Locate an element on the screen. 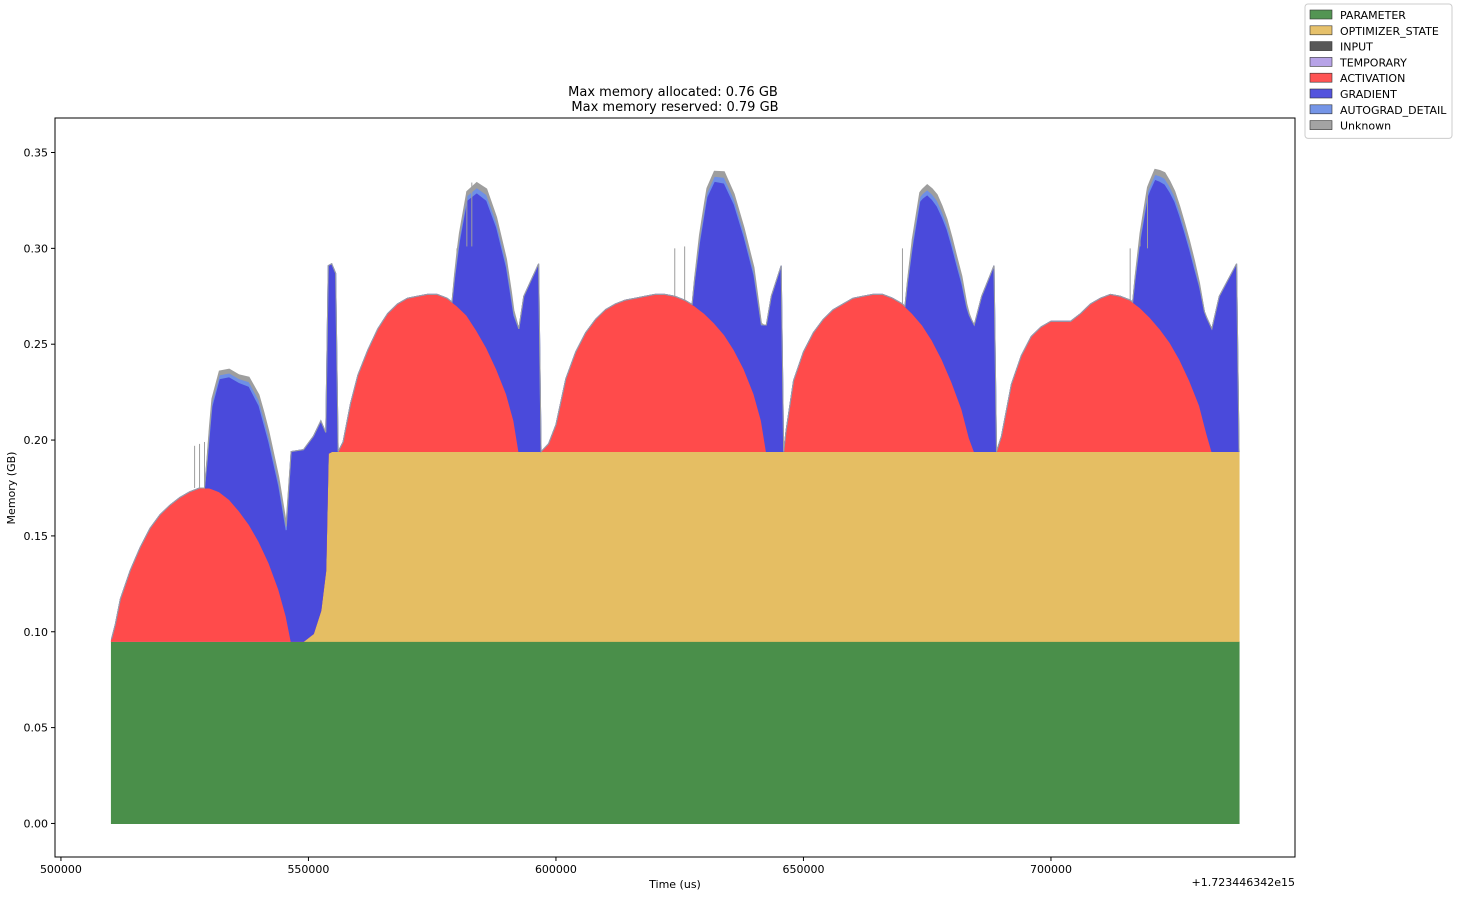 The width and height of the screenshot is (1457, 901). x-tick-label: 600000 is located at coordinates (556, 869).